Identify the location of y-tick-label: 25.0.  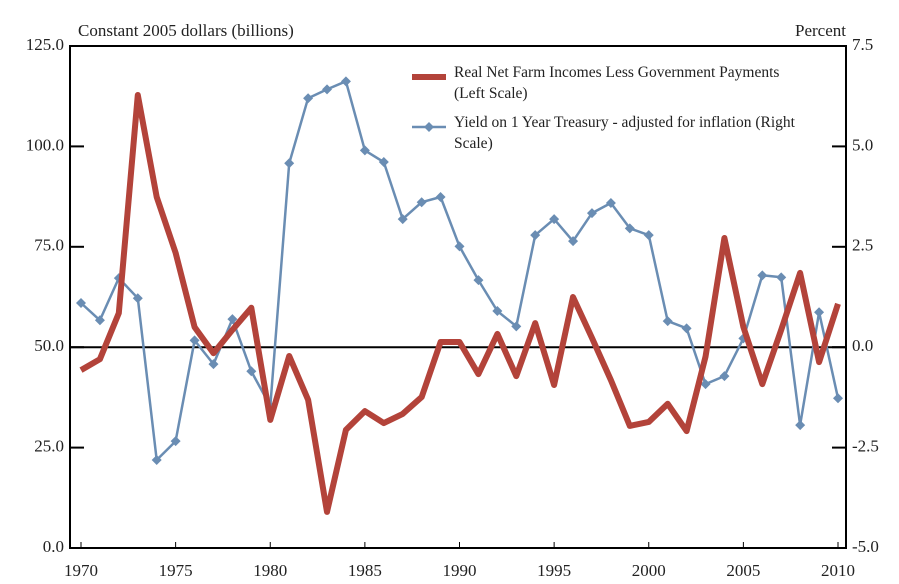
(49, 446).